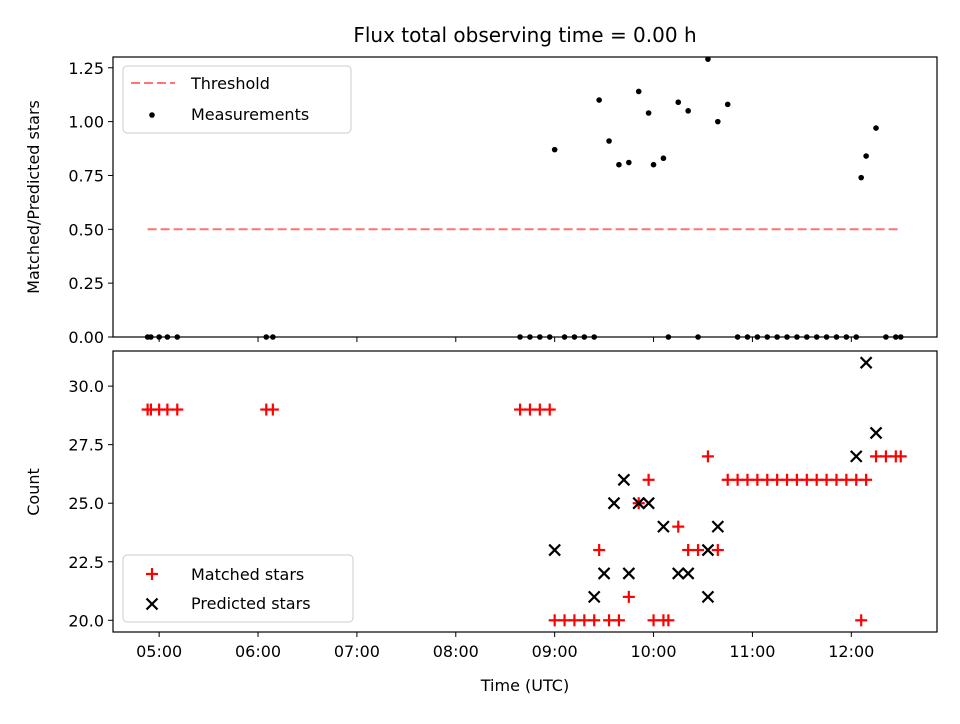 Image resolution: width=960 pixels, height=724 pixels. What do you see at coordinates (86, 386) in the screenshot?
I see `bottom-y-tick-label: 30.0` at bounding box center [86, 386].